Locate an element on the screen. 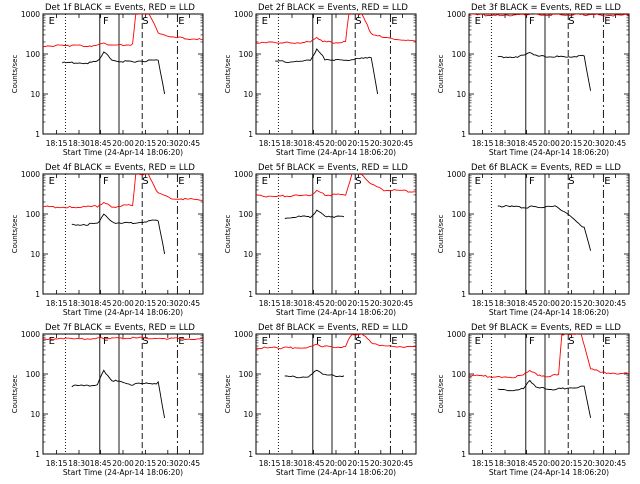  panel-title: Det 3f BLACK = Events, RED = LLD is located at coordinates (546, 8).